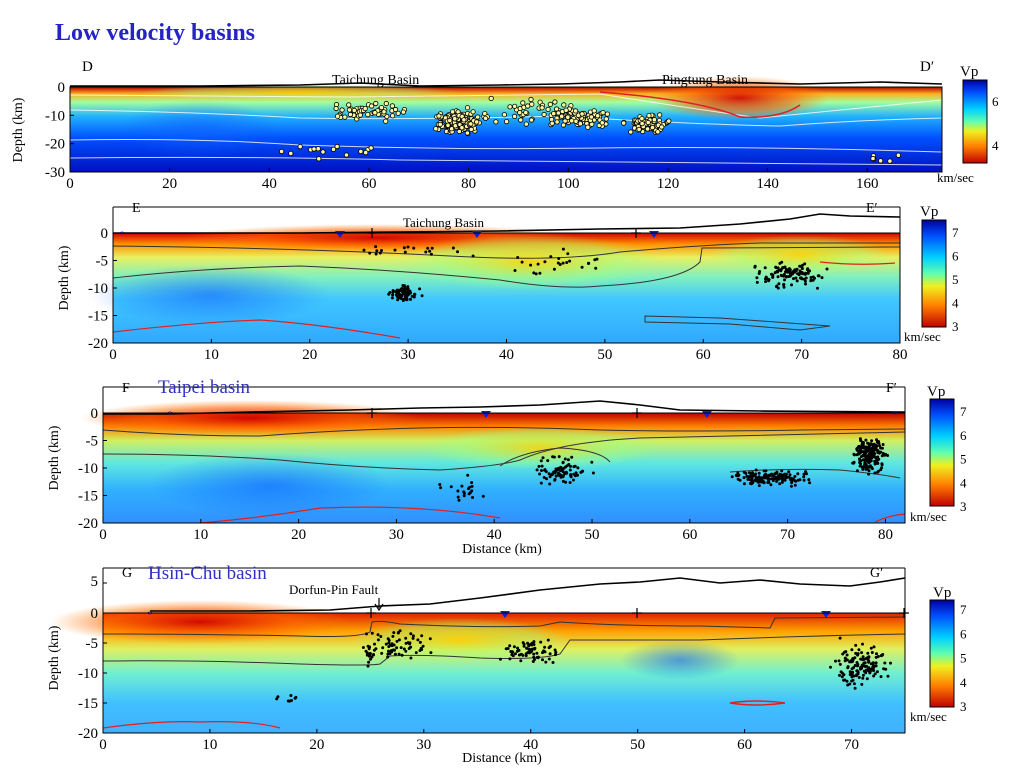 Image resolution: width=1024 pixels, height=768 pixels. Describe the element at coordinates (54, 457) in the screenshot. I see `panel-f-ylabel: Depth (km)` at that location.